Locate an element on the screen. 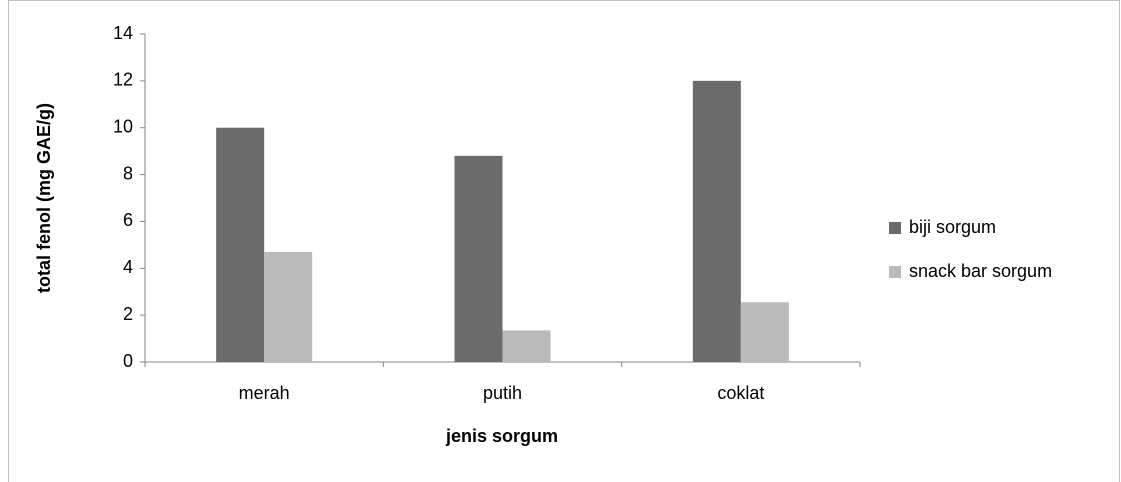 This screenshot has height=482, width=1121. y-tick-label: 8 is located at coordinates (128, 173).